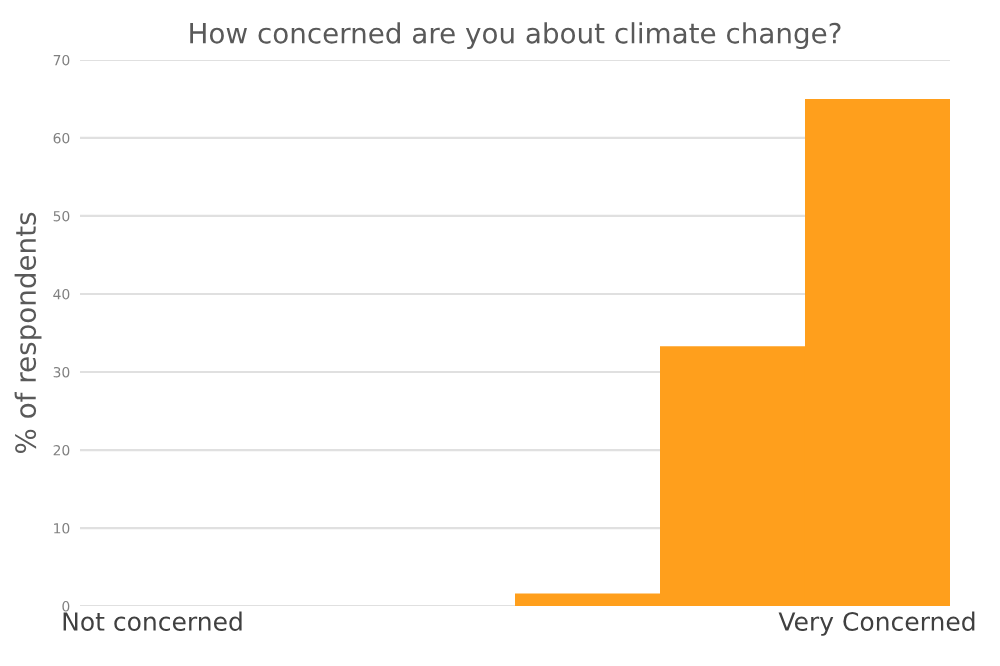 Image resolution: width=1000 pixels, height=666 pixels. Describe the element at coordinates (152, 621) in the screenshot. I see `x-tick-label: Not concerned` at that location.